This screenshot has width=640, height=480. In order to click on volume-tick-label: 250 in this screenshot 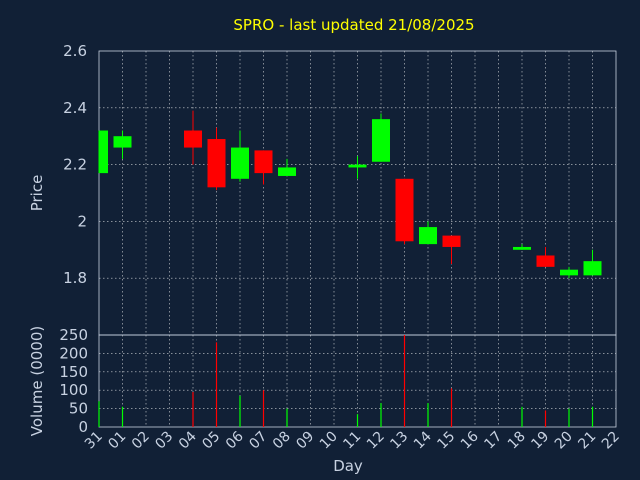, I will do `click(73, 335)`.